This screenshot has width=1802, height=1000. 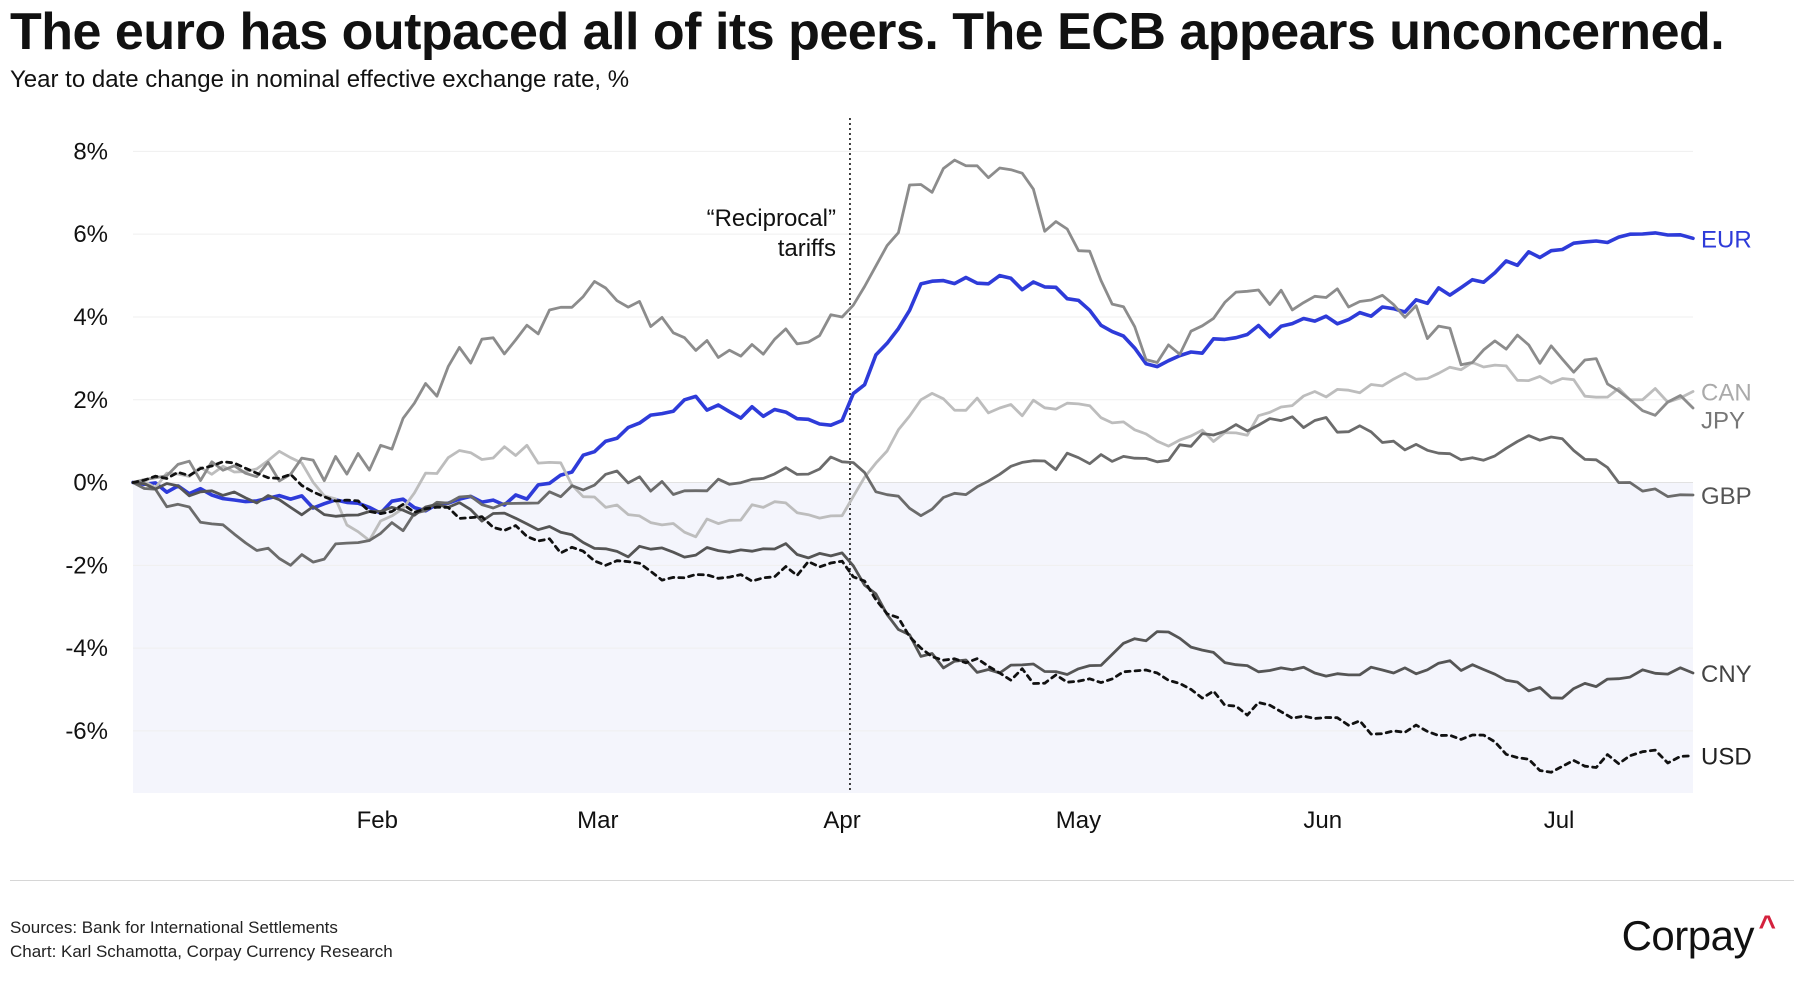 What do you see at coordinates (771, 218) in the screenshot?
I see `annotation-text: “Reciprocal”` at bounding box center [771, 218].